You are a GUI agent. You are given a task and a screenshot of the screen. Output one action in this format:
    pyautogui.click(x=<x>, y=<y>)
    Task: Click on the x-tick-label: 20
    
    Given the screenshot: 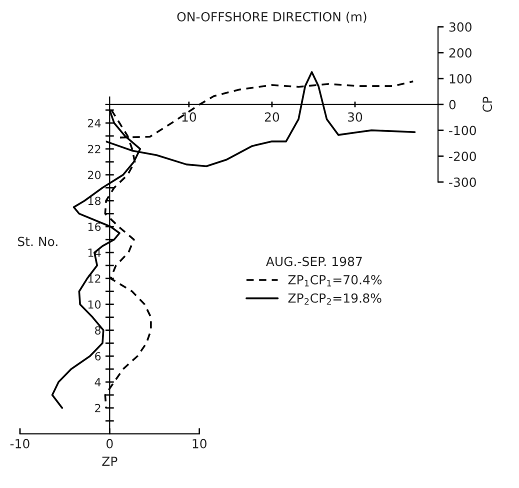 What is the action you would take?
    pyautogui.click(x=272, y=117)
    